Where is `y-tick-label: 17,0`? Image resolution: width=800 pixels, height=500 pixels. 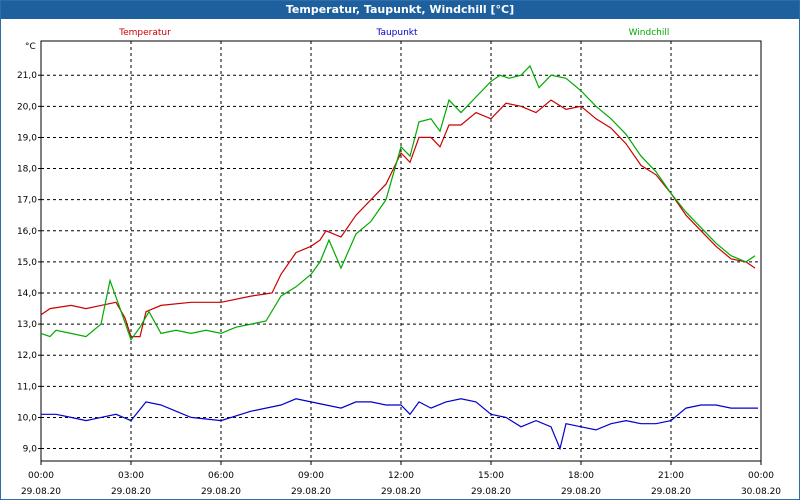
y-tick-label: 17,0 is located at coordinates (27, 201).